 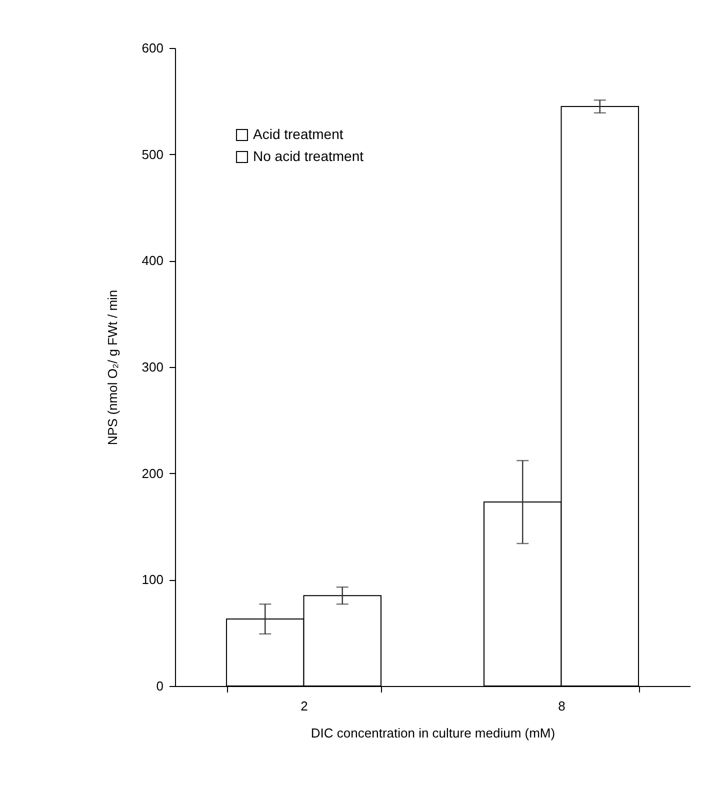 I want to click on x-tick-label: 2, so click(x=304, y=706).